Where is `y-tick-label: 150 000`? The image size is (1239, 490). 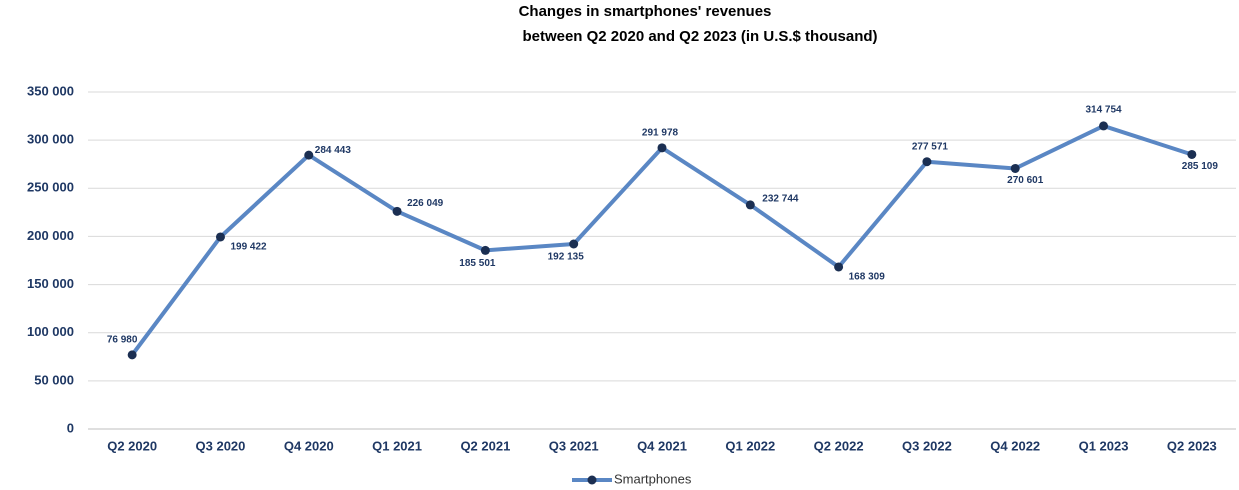 y-tick-label: 150 000 is located at coordinates (50, 283).